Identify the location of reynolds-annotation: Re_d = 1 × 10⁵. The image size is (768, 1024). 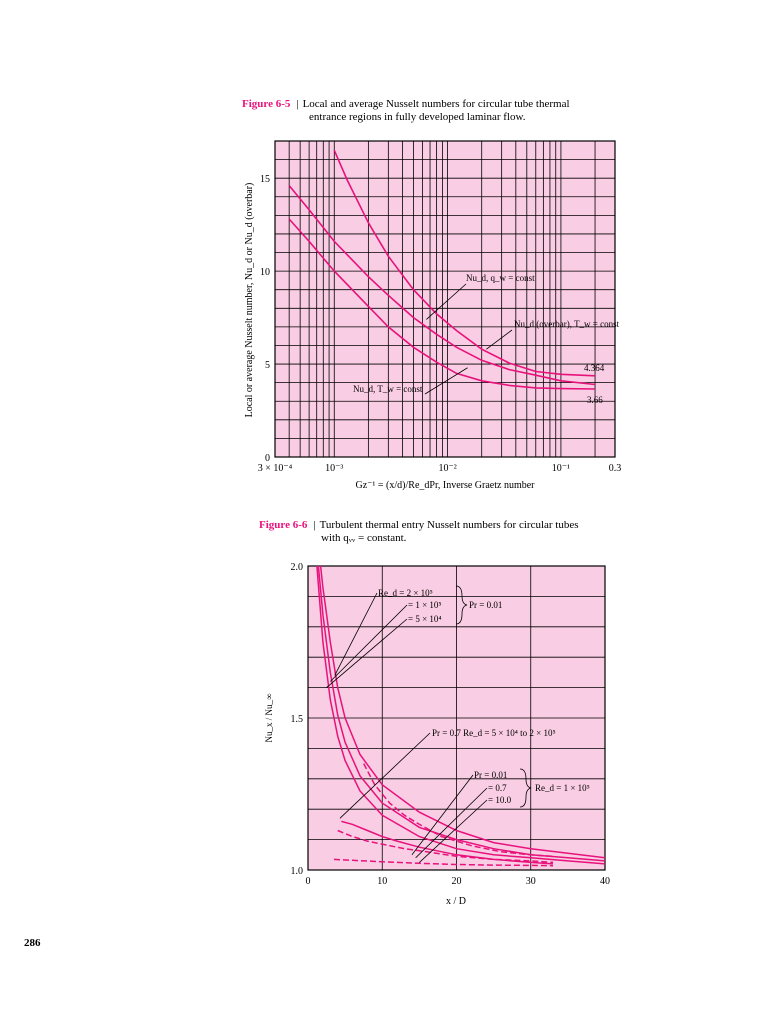
(562, 788).